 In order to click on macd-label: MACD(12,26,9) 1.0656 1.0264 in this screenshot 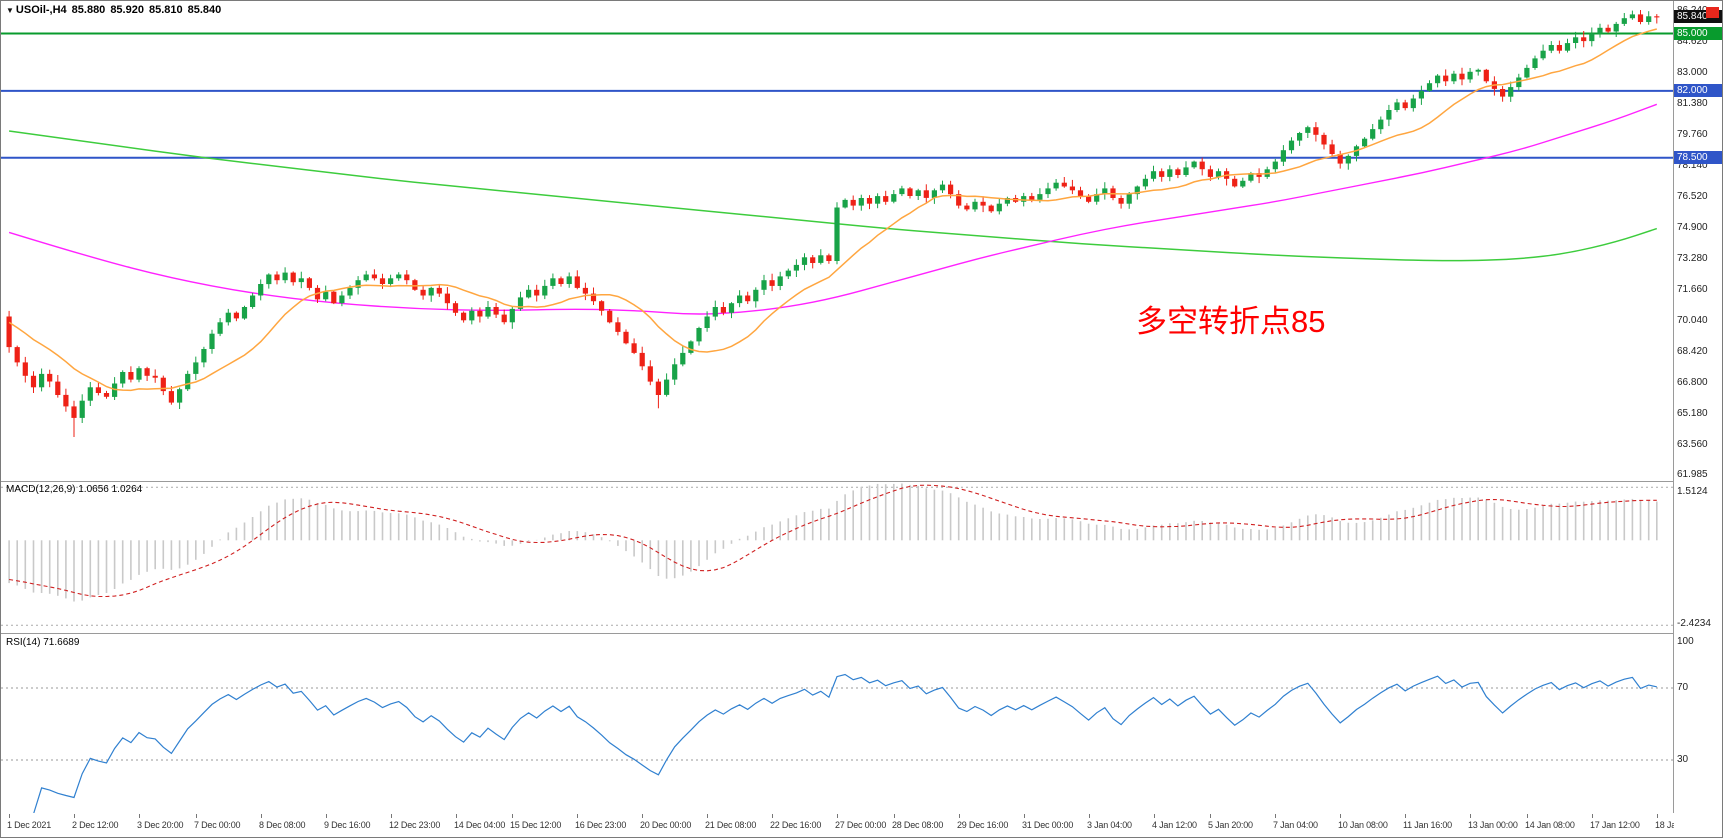, I will do `click(74, 489)`.